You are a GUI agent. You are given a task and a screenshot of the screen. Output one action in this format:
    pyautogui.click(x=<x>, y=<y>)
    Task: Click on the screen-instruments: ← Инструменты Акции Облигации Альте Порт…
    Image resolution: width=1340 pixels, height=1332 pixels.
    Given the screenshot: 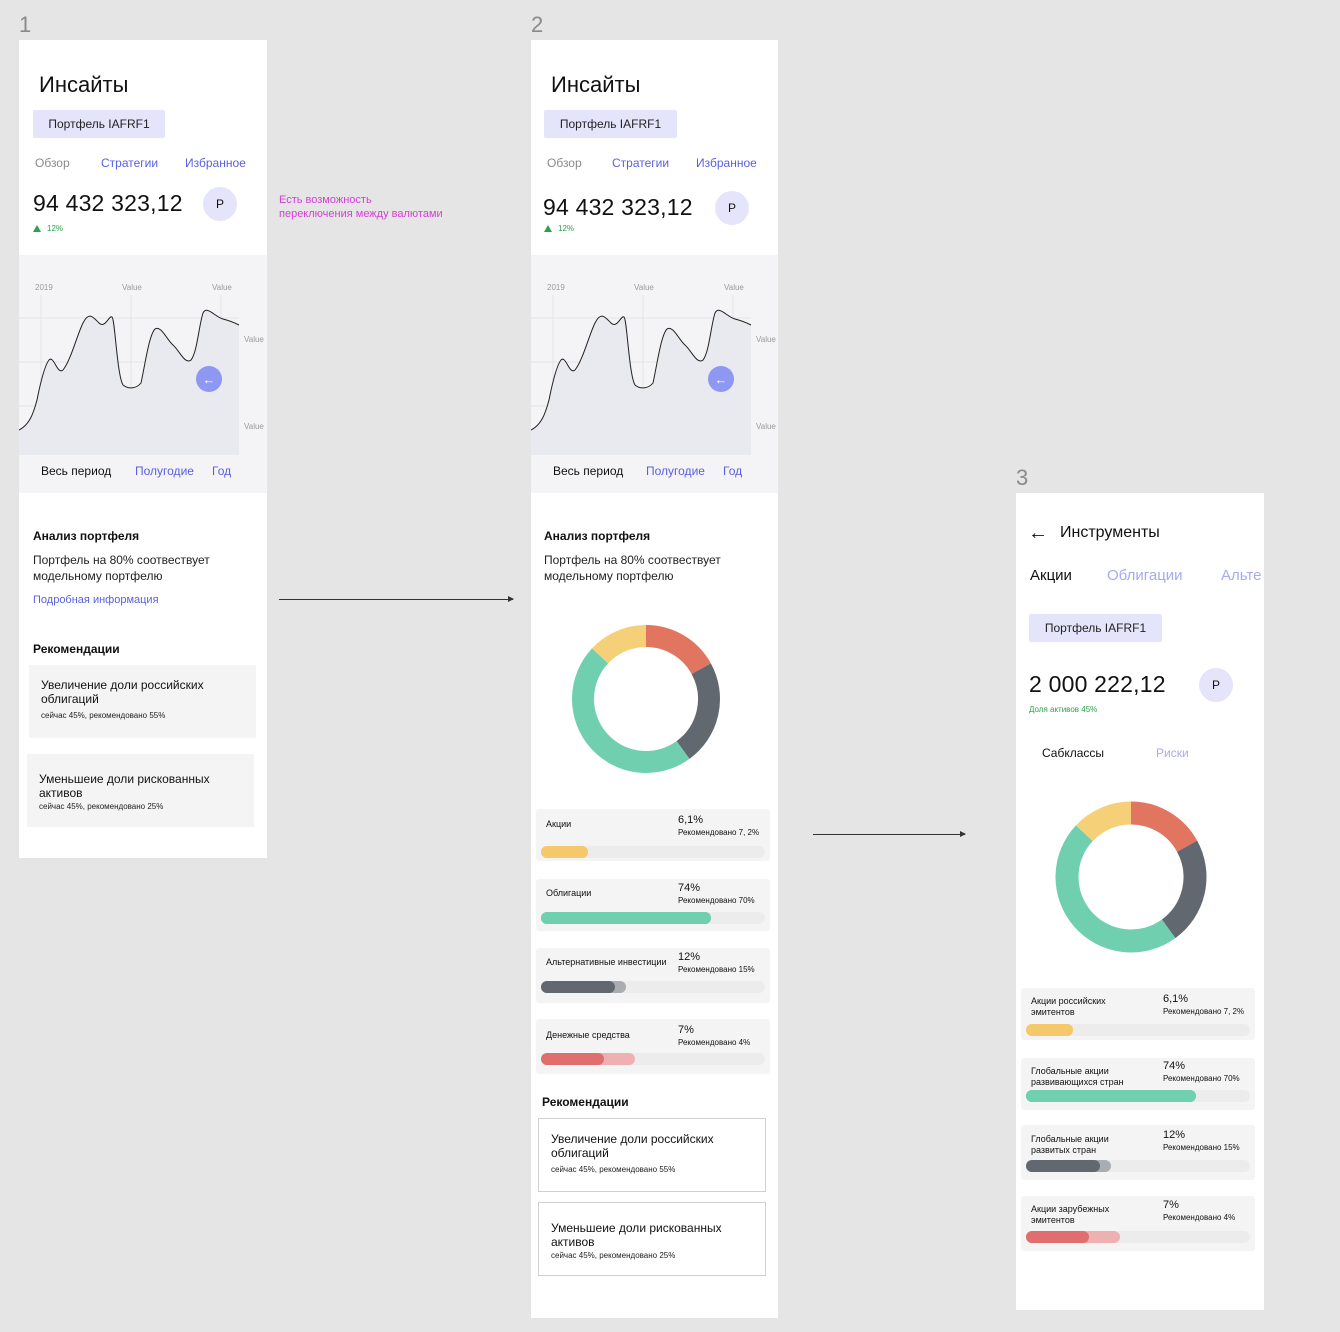 What is the action you would take?
    pyautogui.click(x=1140, y=901)
    